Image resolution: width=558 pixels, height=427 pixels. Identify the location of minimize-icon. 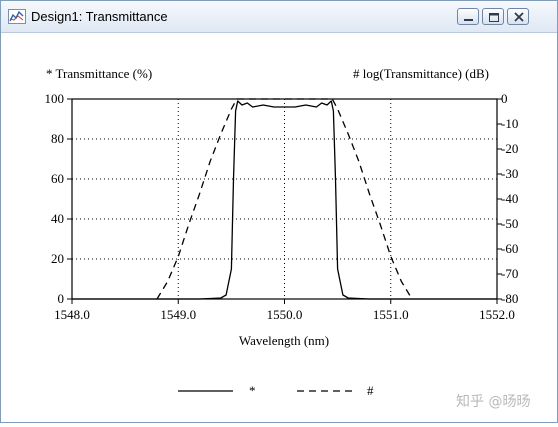
(468, 20).